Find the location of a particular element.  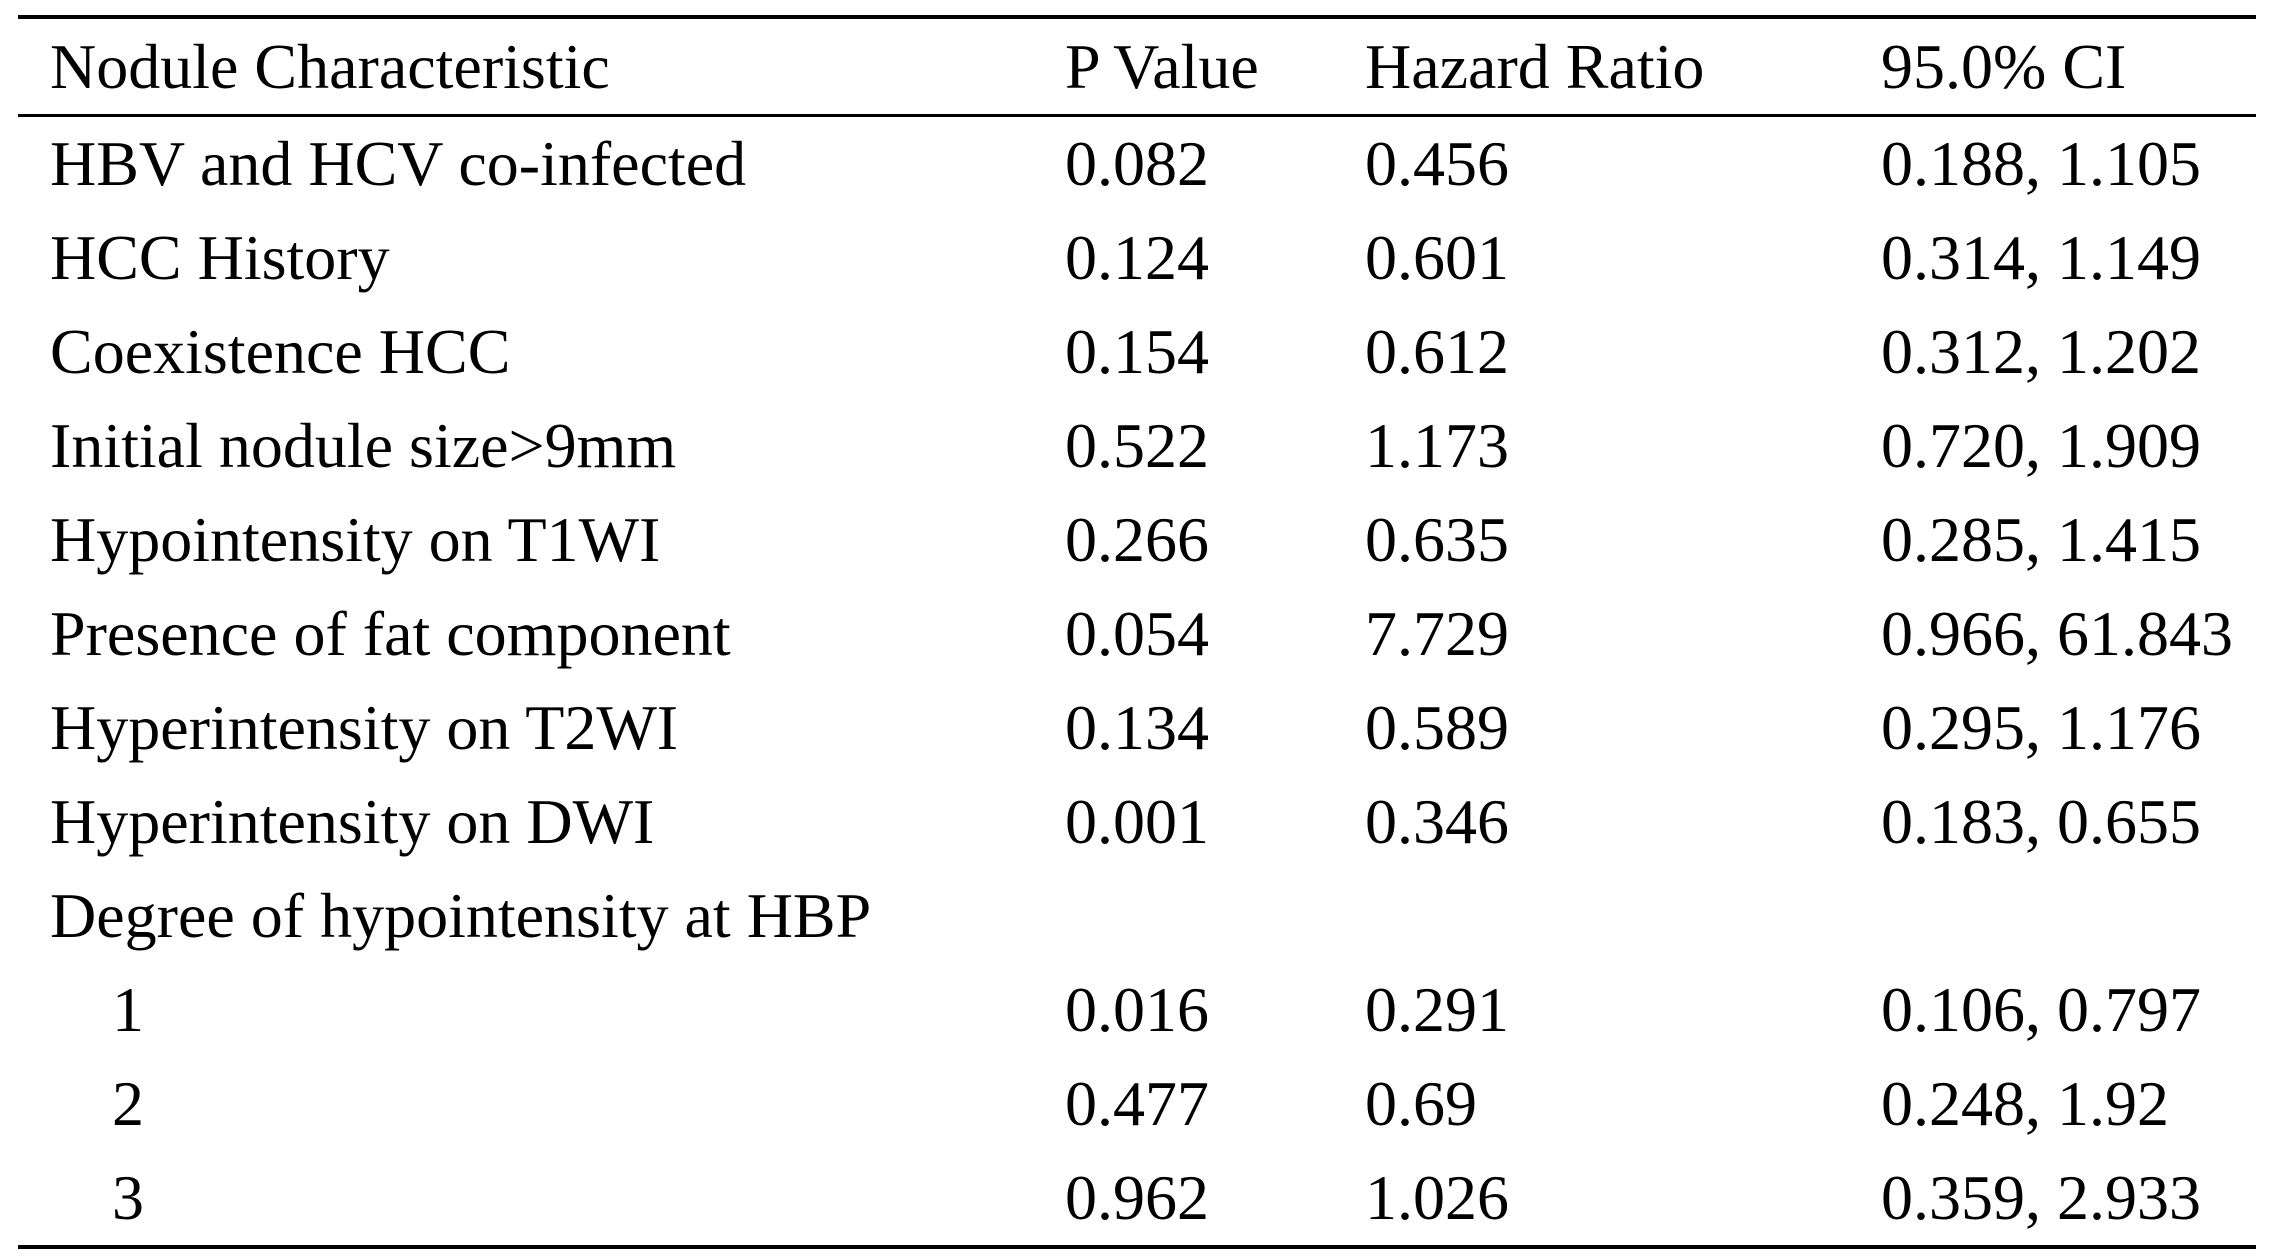

hazard-ratio-cell: 0.456 is located at coordinates (1437, 163).